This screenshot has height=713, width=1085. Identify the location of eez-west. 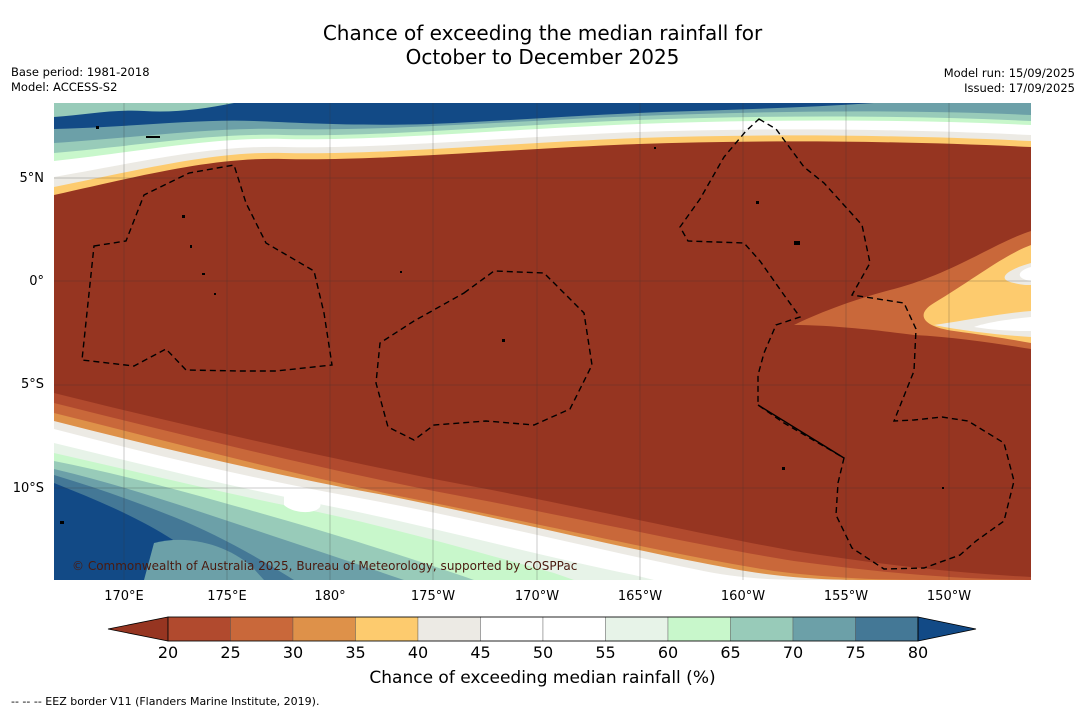
(207, 268).